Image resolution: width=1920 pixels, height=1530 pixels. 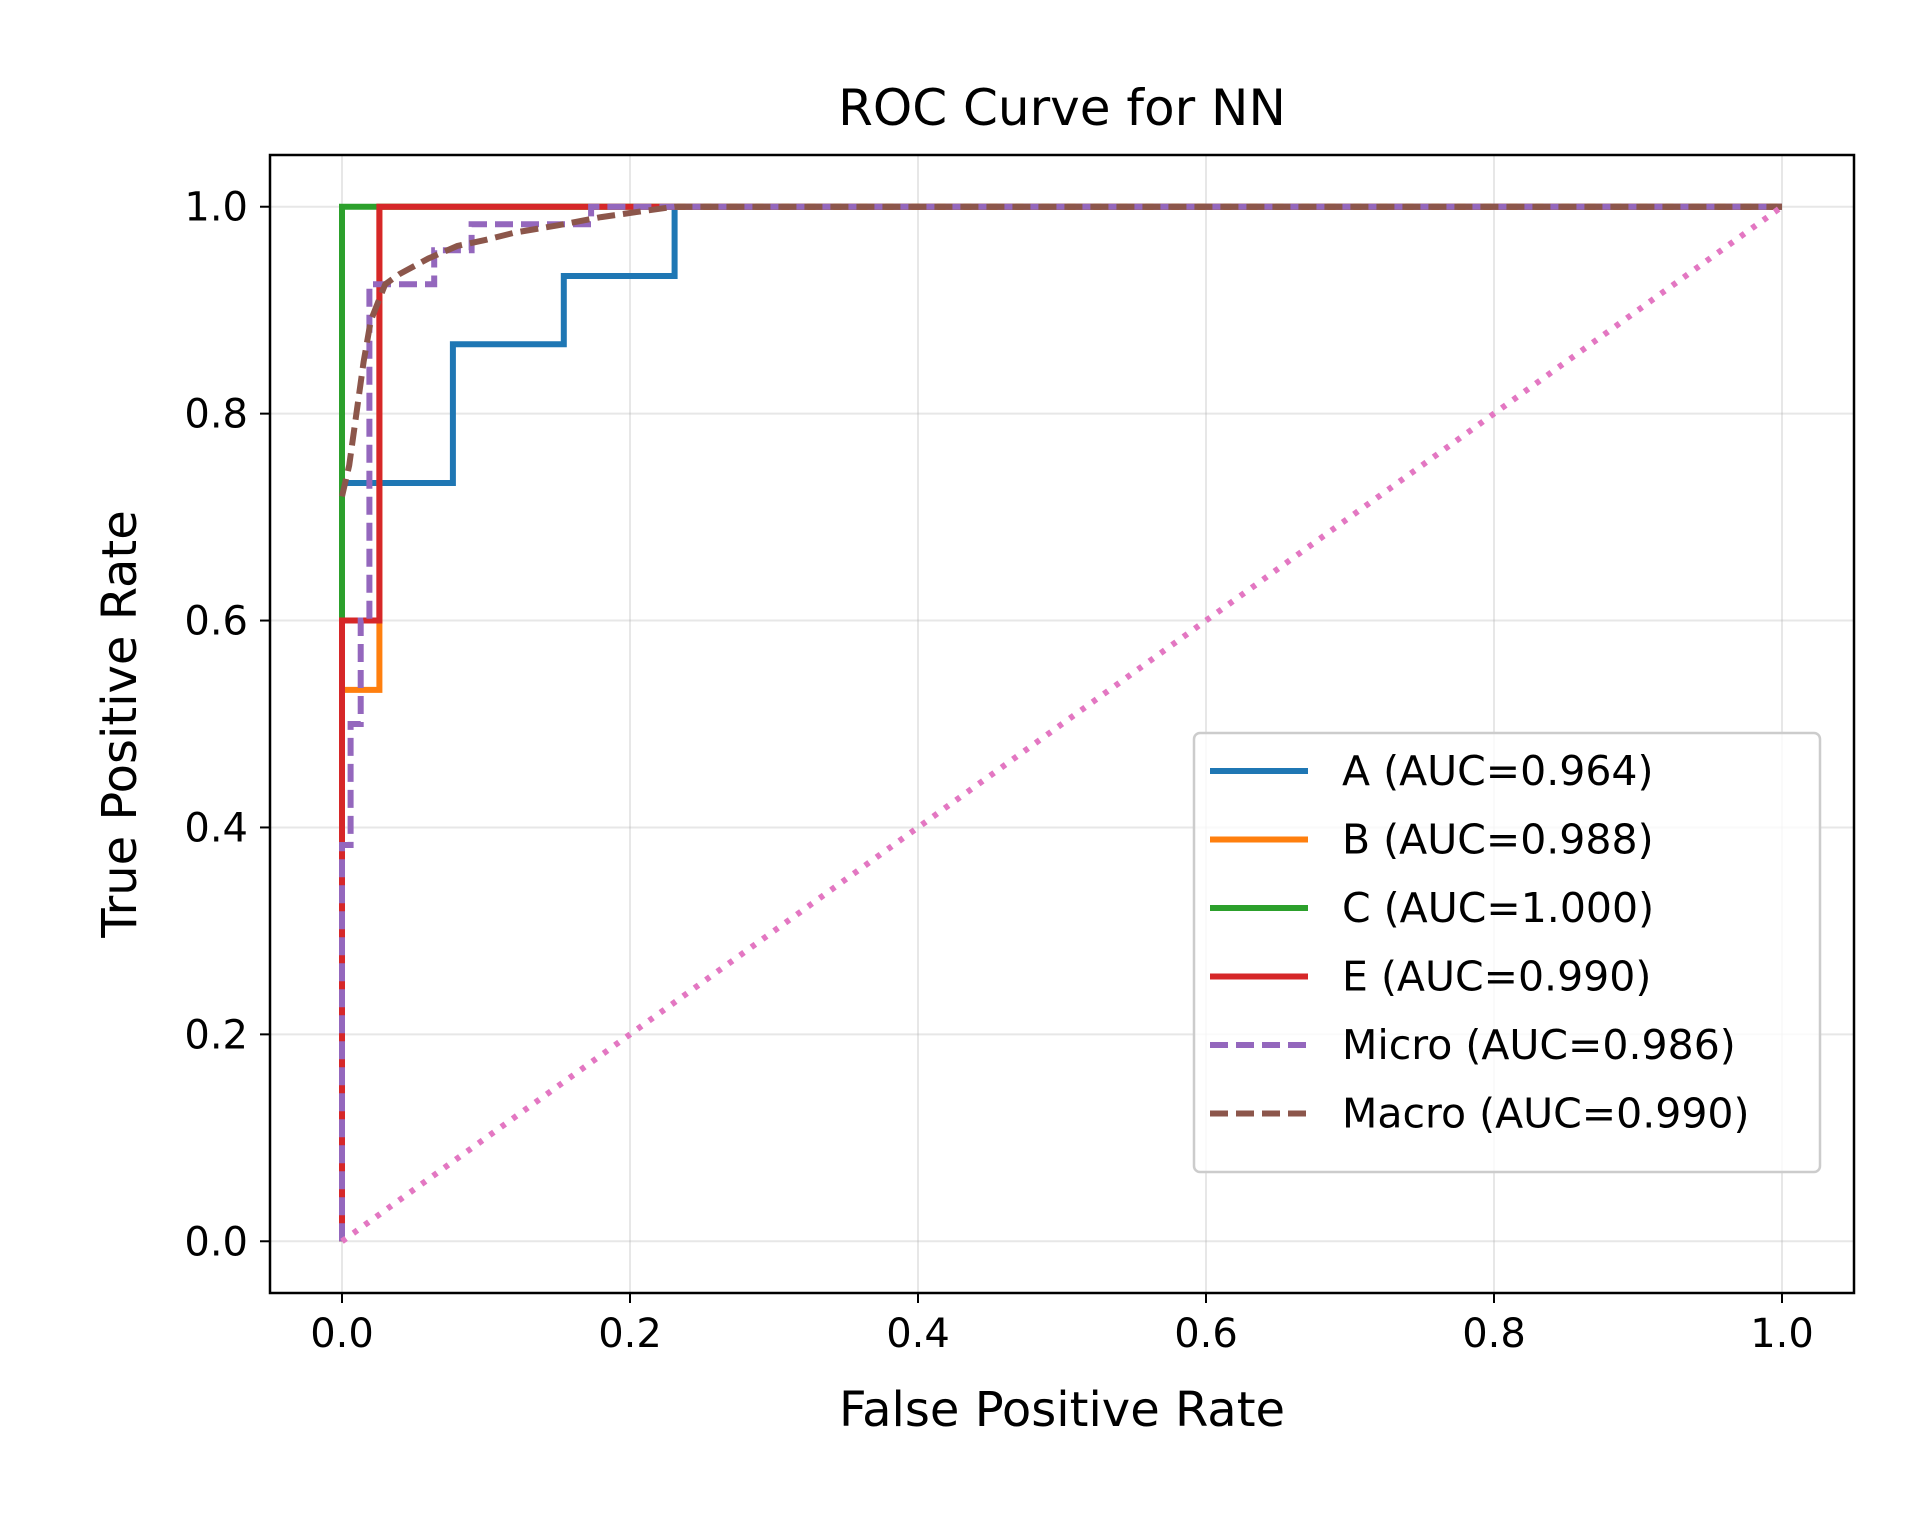 I want to click on legend-box, so click(x=1507, y=952).